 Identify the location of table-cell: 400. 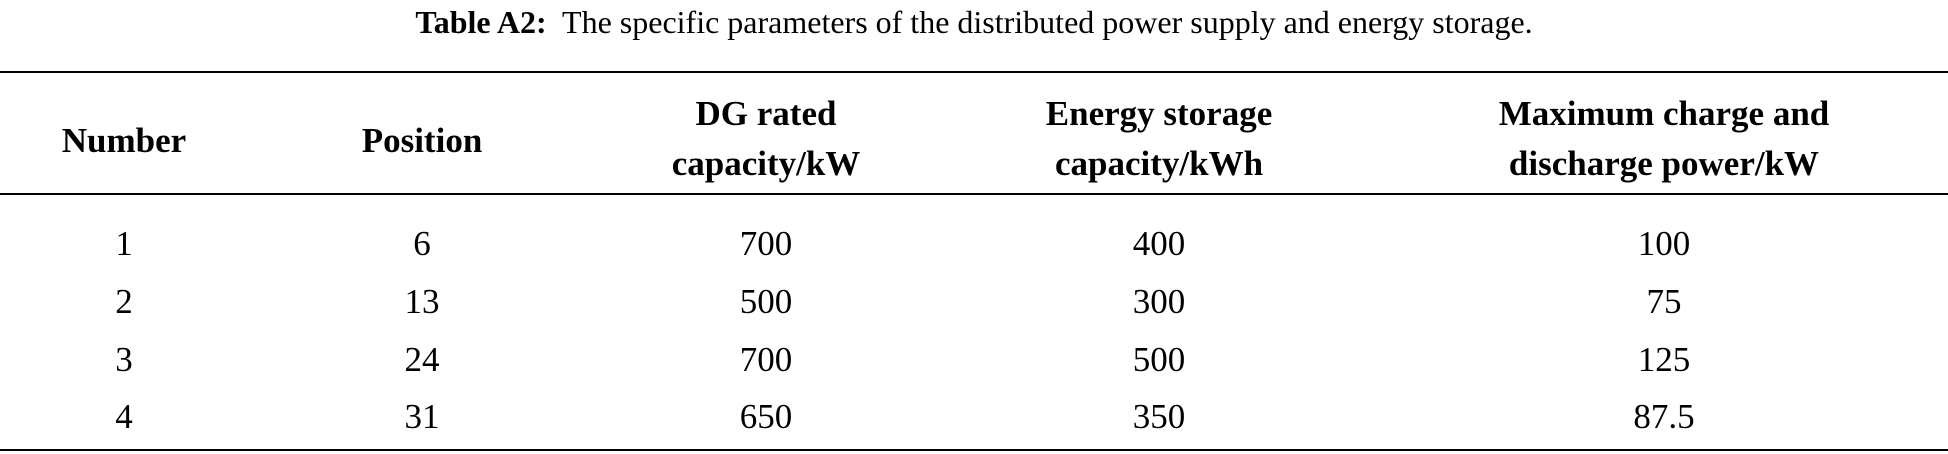
(1159, 243).